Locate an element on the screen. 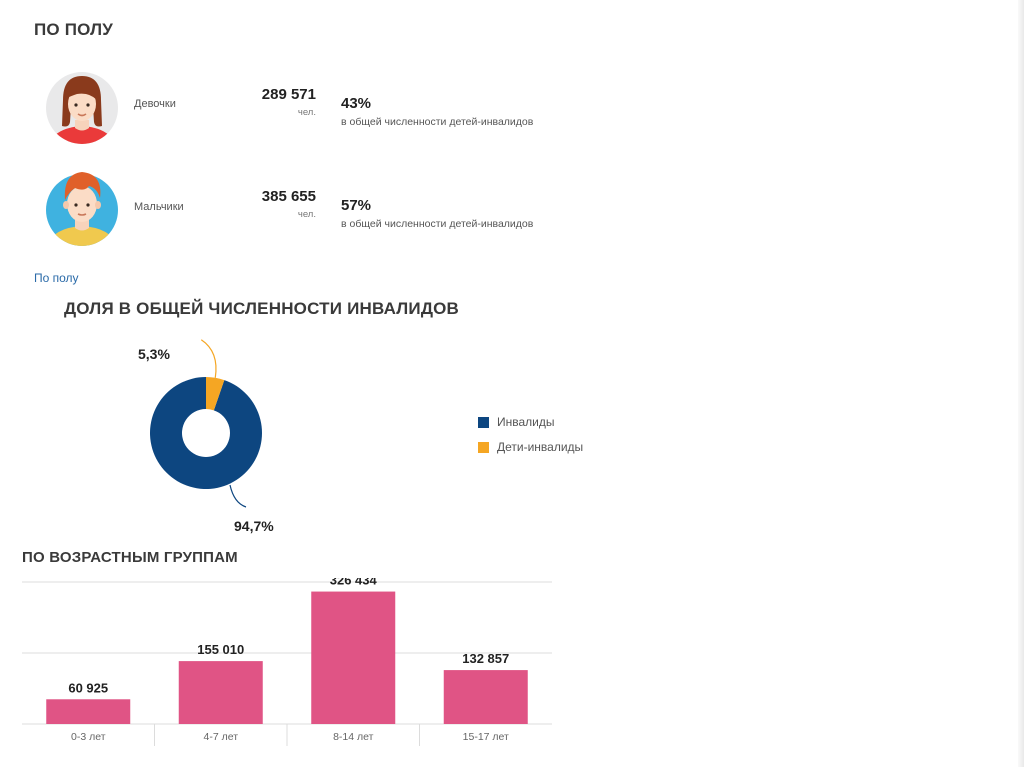 This screenshot has height=767, width=1024. girls-percent: 43% is located at coordinates (356, 103).